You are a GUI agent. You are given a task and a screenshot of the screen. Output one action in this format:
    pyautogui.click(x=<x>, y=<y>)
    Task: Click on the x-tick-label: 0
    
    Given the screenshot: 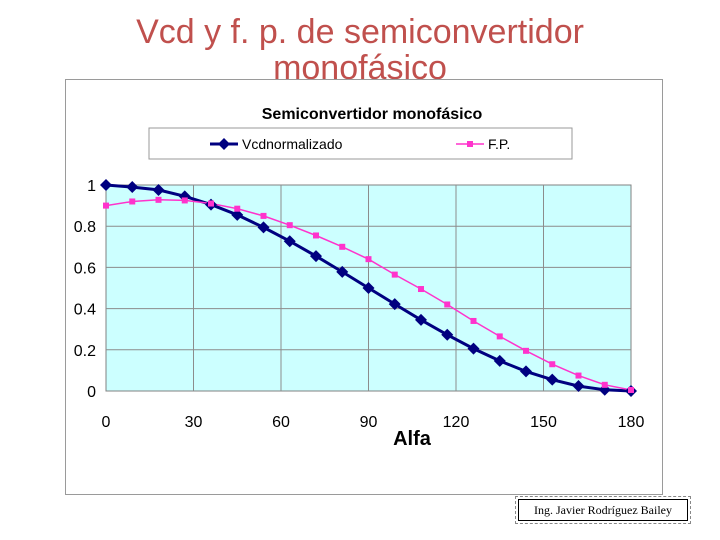 What is the action you would take?
    pyautogui.click(x=106, y=422)
    